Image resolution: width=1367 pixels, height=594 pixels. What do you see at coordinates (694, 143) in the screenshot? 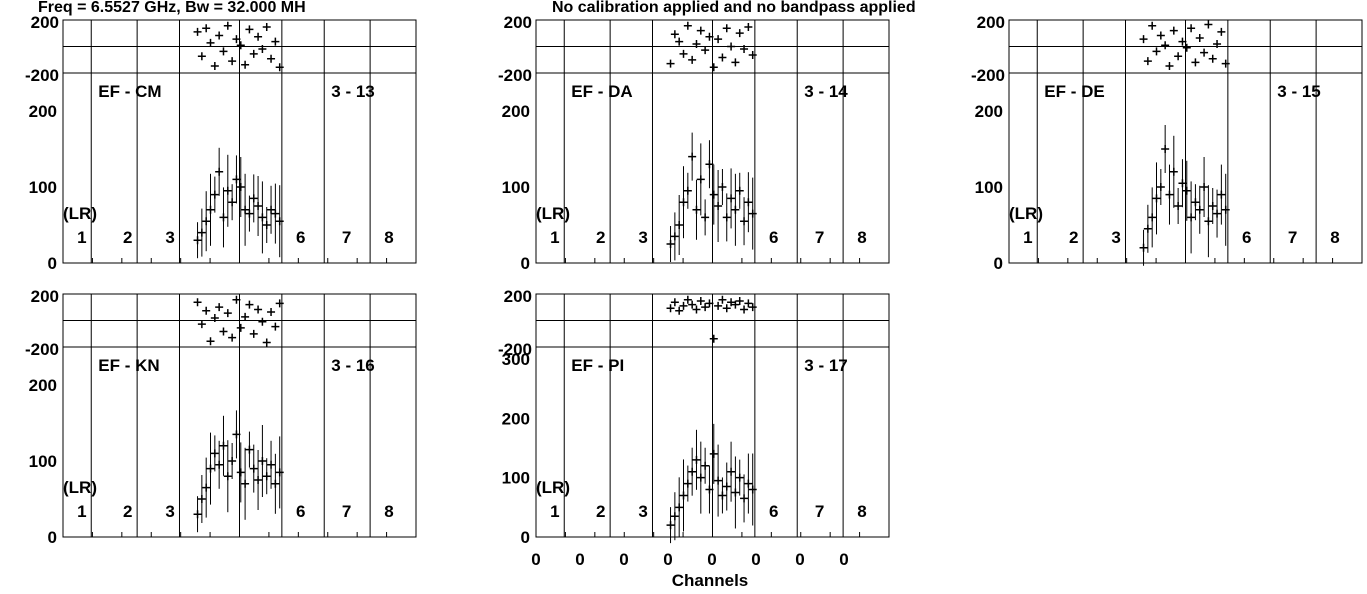
I see `baseline-panel: 200 -200 0 100 200 EF - DA 3 - 14 (LR) 1 2 3 6 7 8` at bounding box center [694, 143].